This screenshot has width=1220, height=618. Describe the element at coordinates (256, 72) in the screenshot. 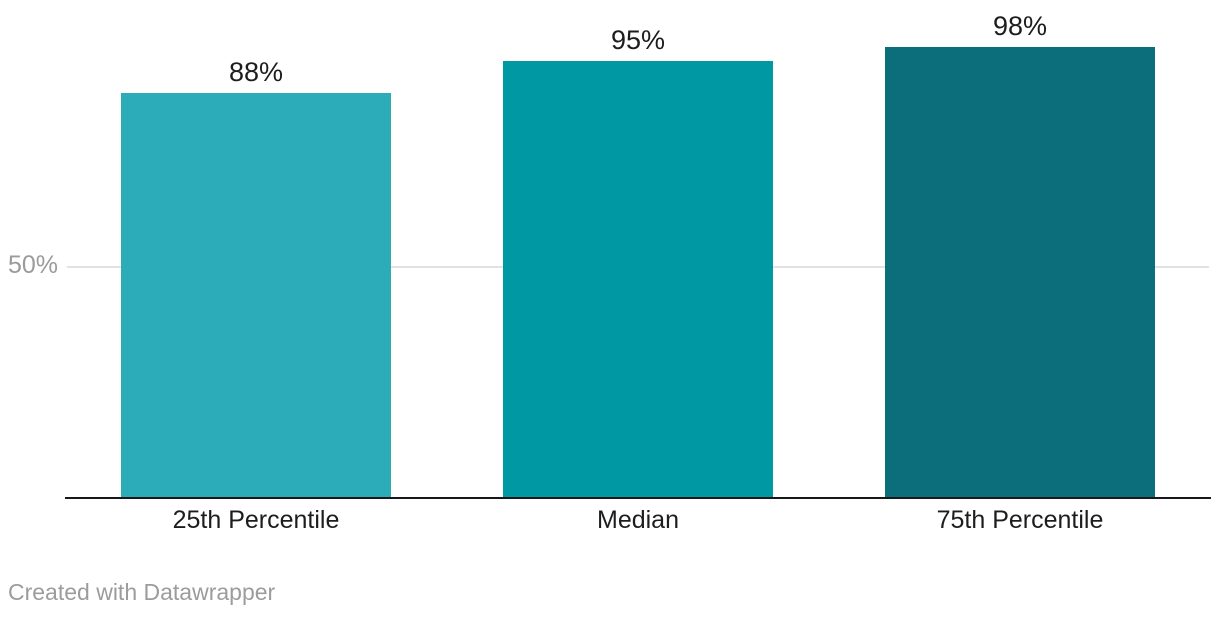

I see `value-label-25th-percentile: 88%` at that location.